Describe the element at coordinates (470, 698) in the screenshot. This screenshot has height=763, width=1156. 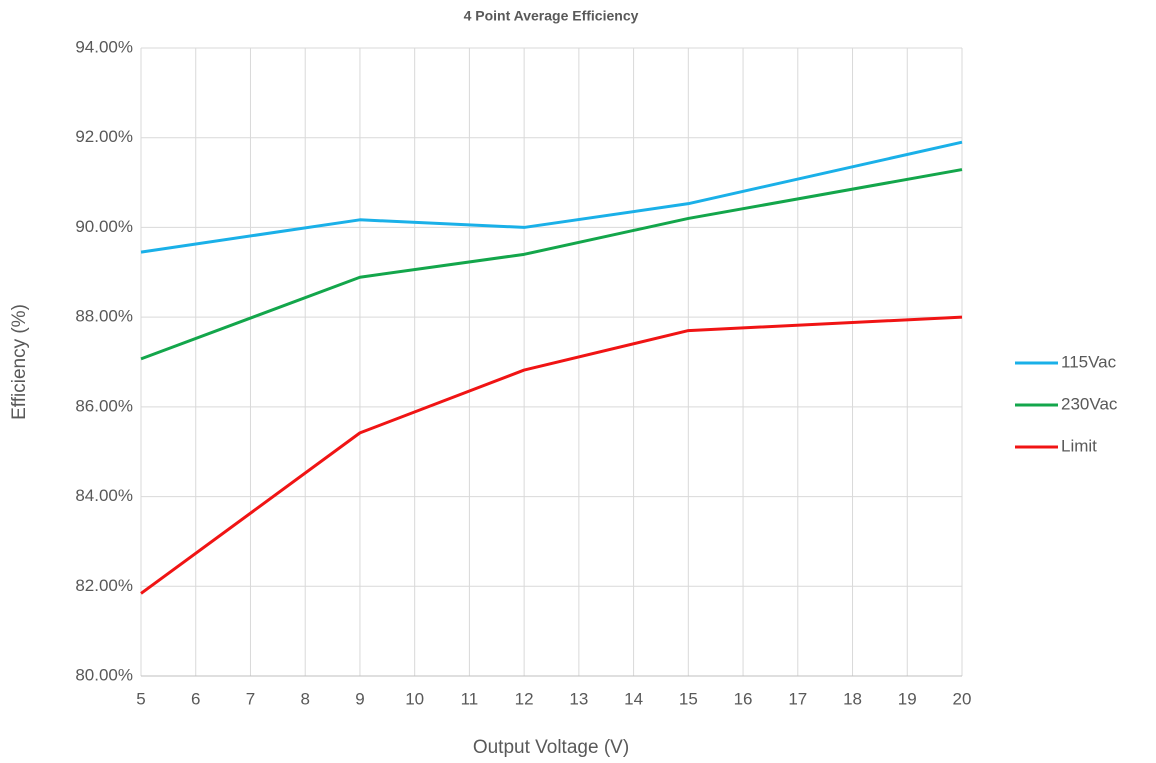
I see `x-tick-label: 11` at that location.